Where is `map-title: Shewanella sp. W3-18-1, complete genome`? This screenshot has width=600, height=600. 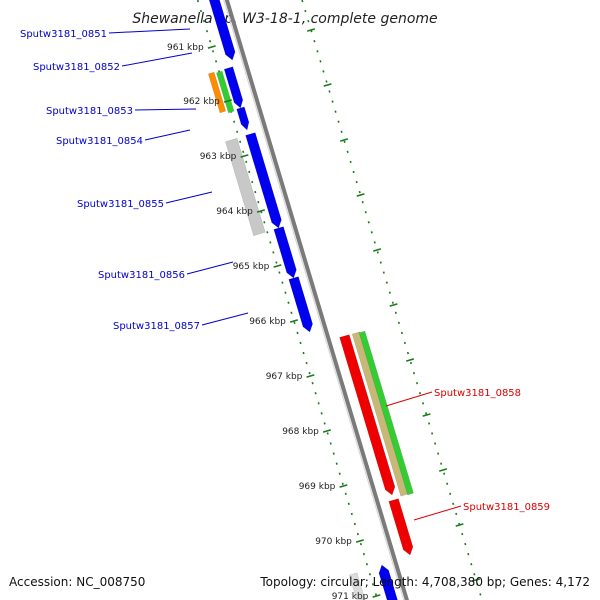
map-title: Shewanella sp. W3-18-1, complete genome is located at coordinates (284, 19).